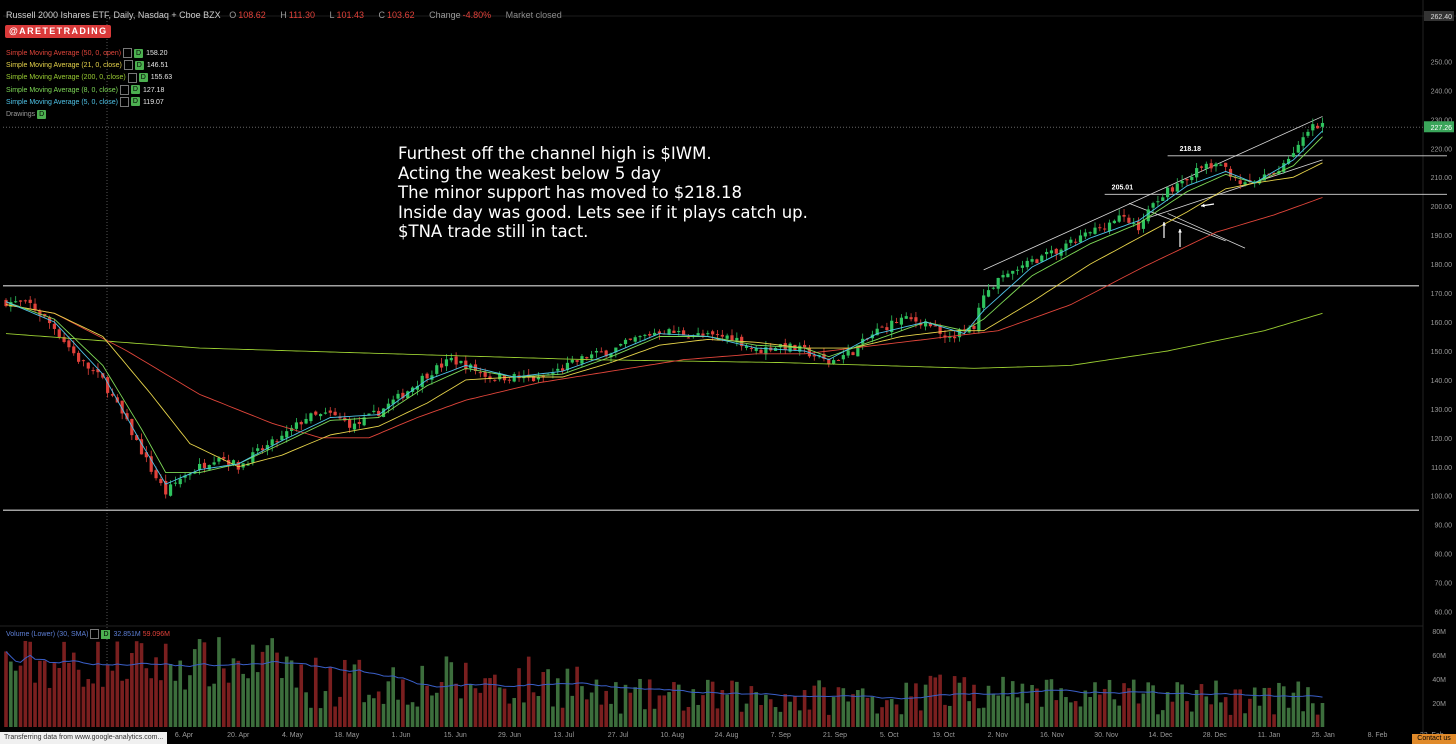  I want to click on price-tick-label: 60.00, so click(1443, 613).